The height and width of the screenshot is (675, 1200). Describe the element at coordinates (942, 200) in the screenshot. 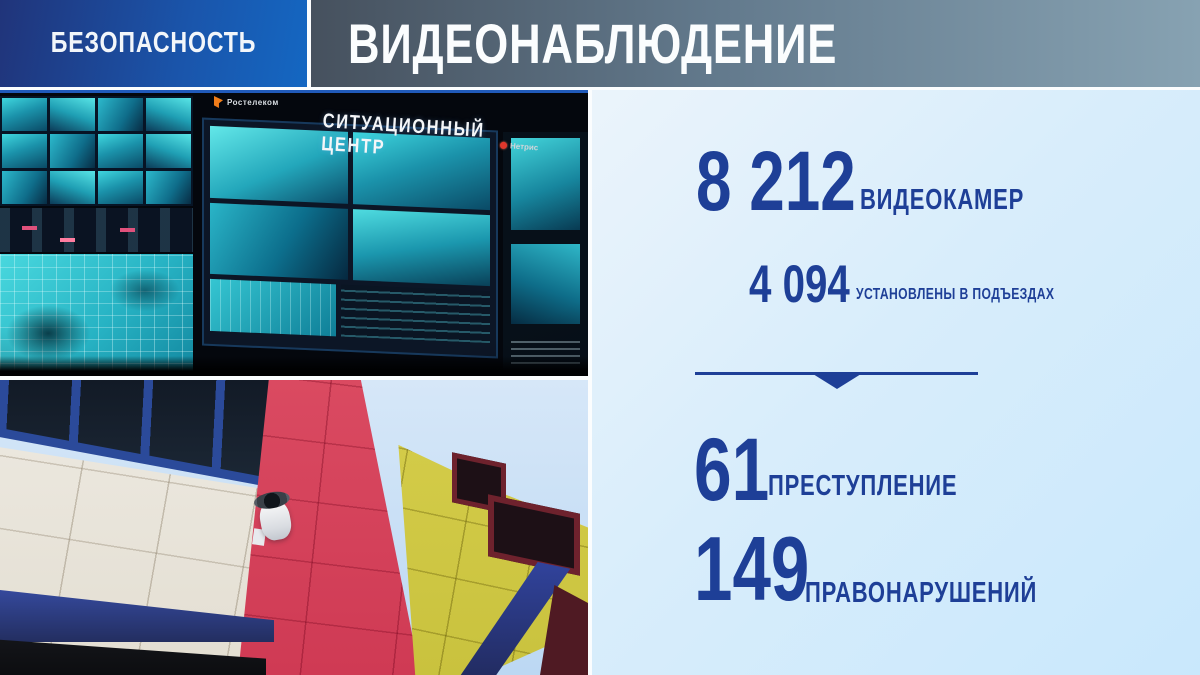

I see `stat-cameras-label: ВИДЕОКАМЕР` at that location.